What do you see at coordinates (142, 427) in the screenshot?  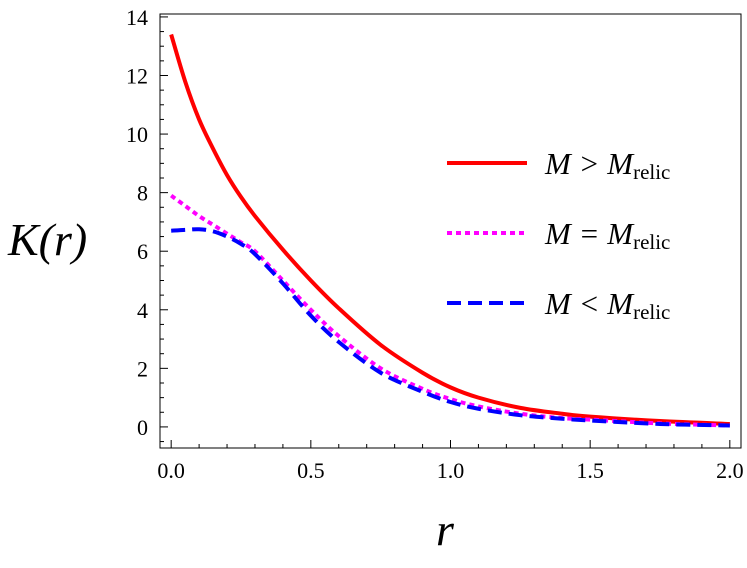 I see `y-tick-label: 0` at bounding box center [142, 427].